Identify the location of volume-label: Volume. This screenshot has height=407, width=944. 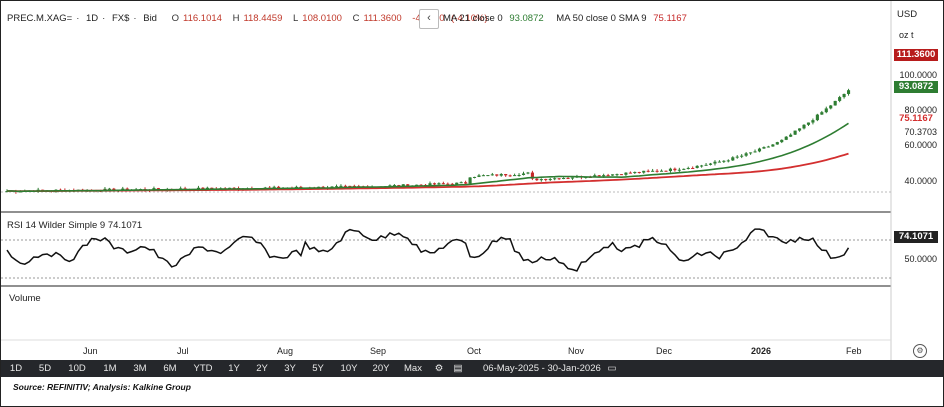
(25, 298).